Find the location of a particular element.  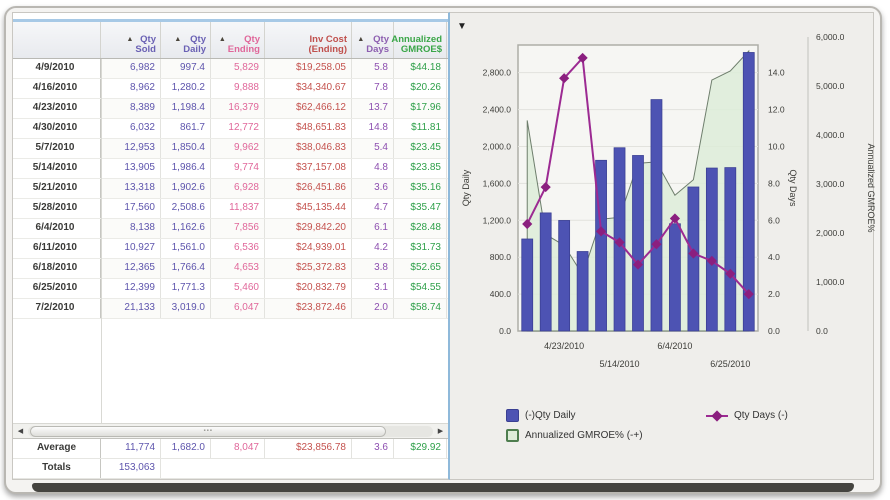

cell-inv_cost: $19,258.05 is located at coordinates (308, 68).